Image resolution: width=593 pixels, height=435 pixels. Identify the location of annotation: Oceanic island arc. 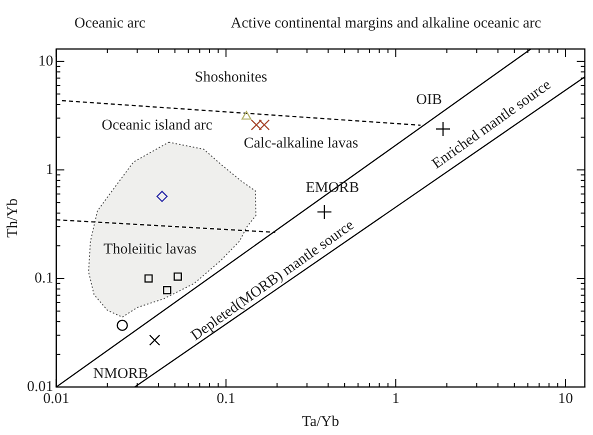
(157, 126).